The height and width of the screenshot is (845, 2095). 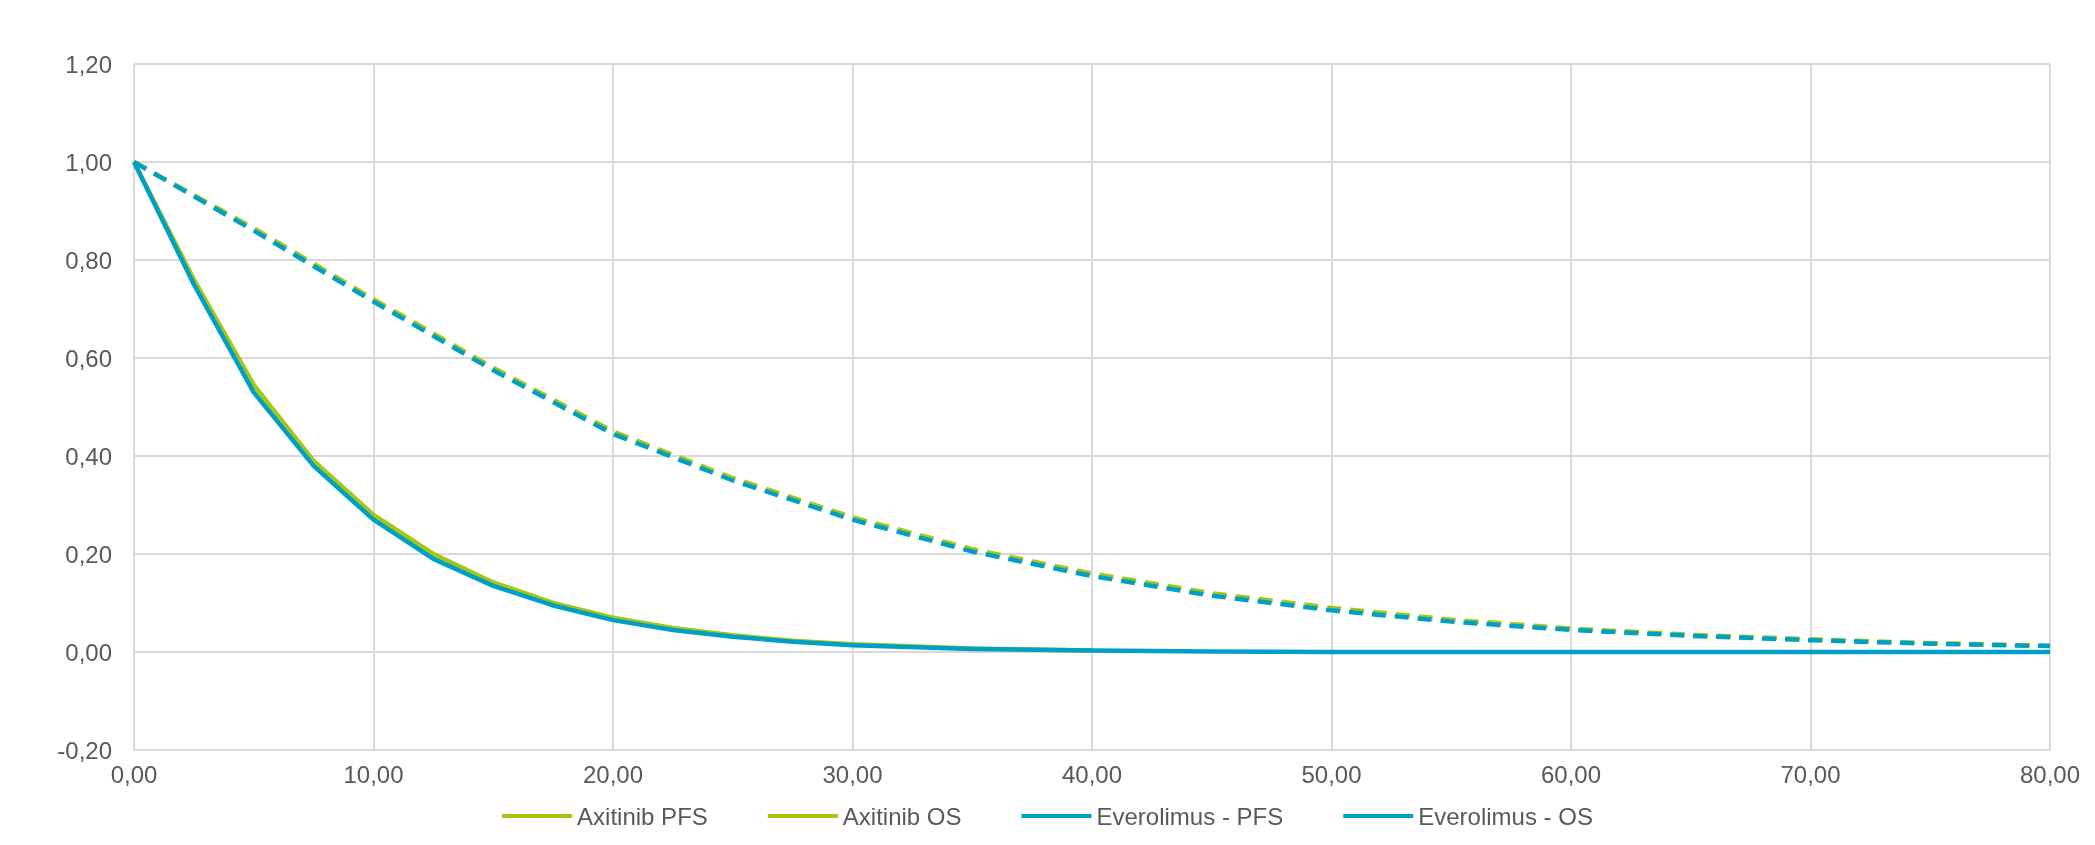 What do you see at coordinates (134, 774) in the screenshot?
I see `x-tick-label: 0,00` at bounding box center [134, 774].